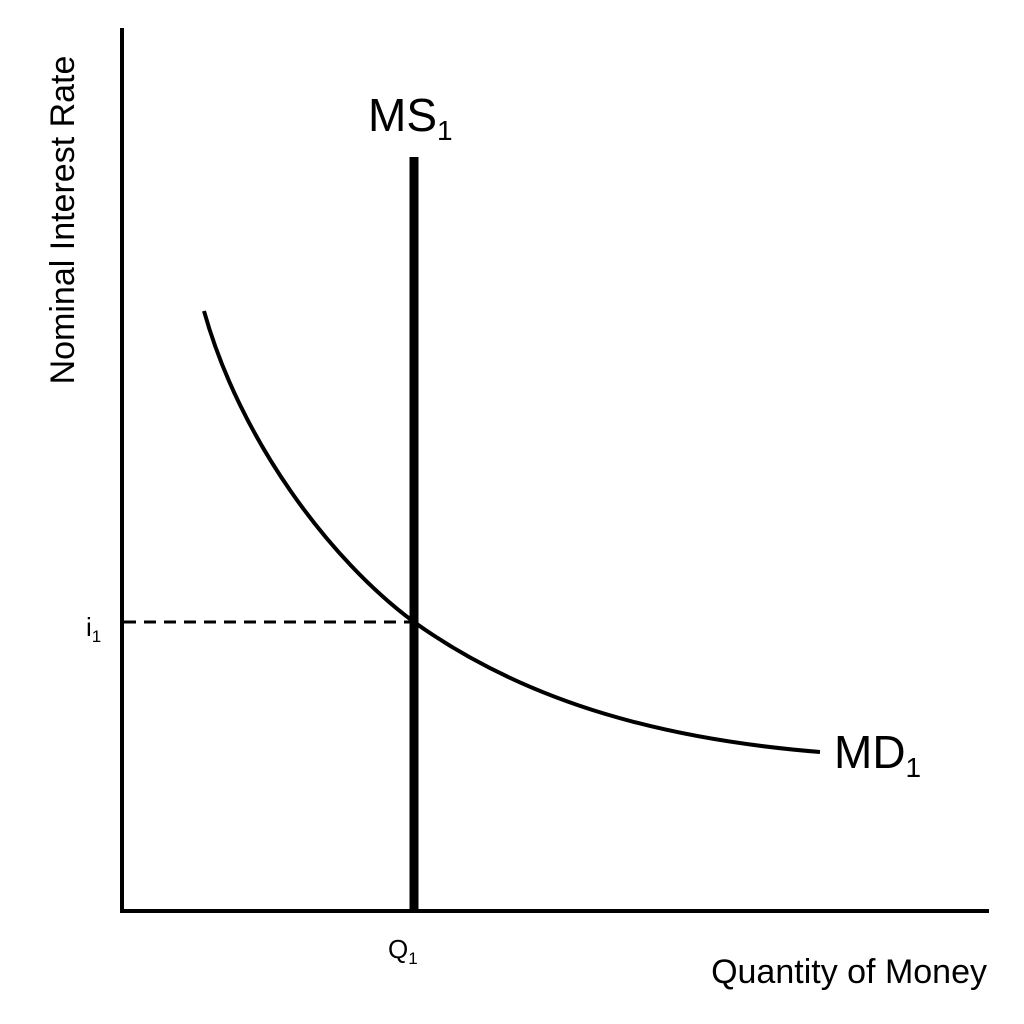  I want to click on money-supply-label: MS1, so click(410, 117).